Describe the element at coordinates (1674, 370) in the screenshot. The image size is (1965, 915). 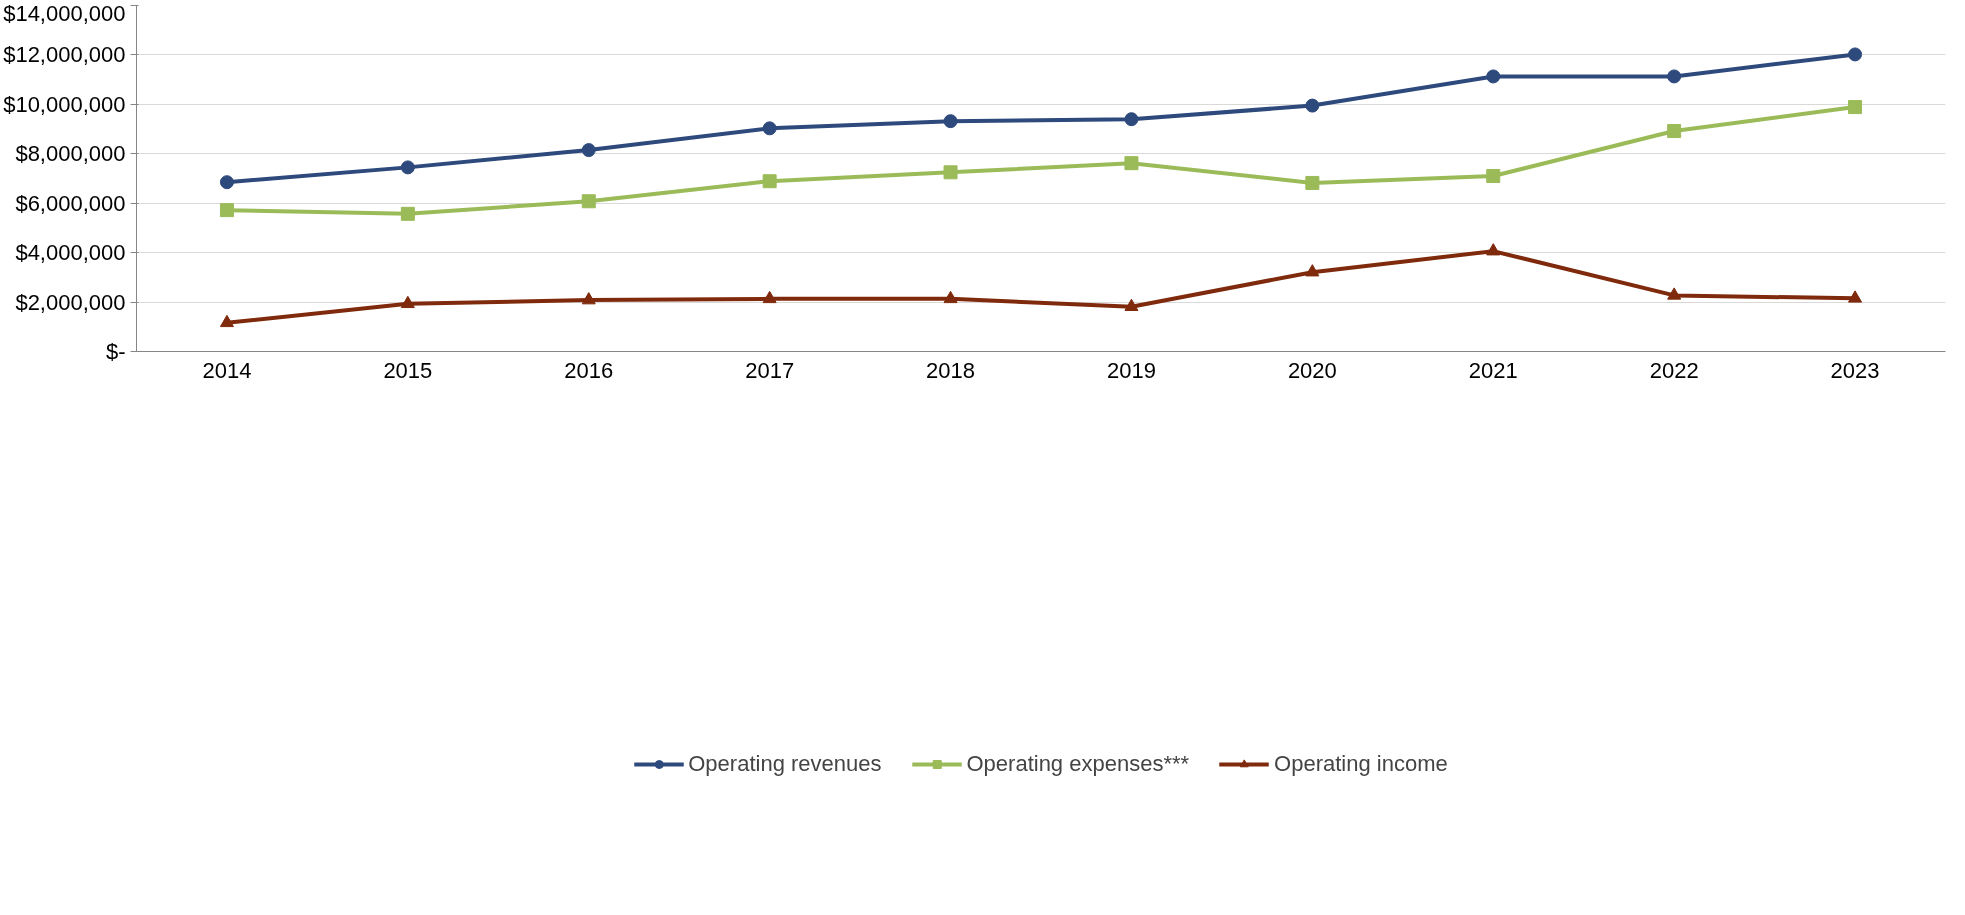
I see `x-tick-label: 2022` at that location.